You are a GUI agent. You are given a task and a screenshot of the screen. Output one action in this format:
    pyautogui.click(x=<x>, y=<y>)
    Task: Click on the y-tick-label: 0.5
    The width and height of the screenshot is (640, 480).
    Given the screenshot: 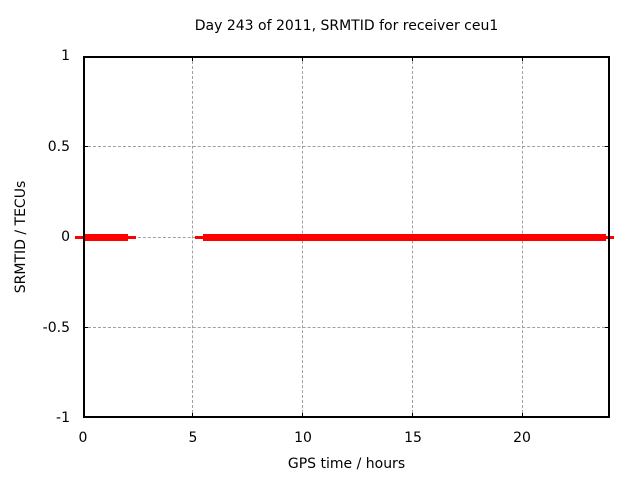 What is the action you would take?
    pyautogui.click(x=58, y=146)
    